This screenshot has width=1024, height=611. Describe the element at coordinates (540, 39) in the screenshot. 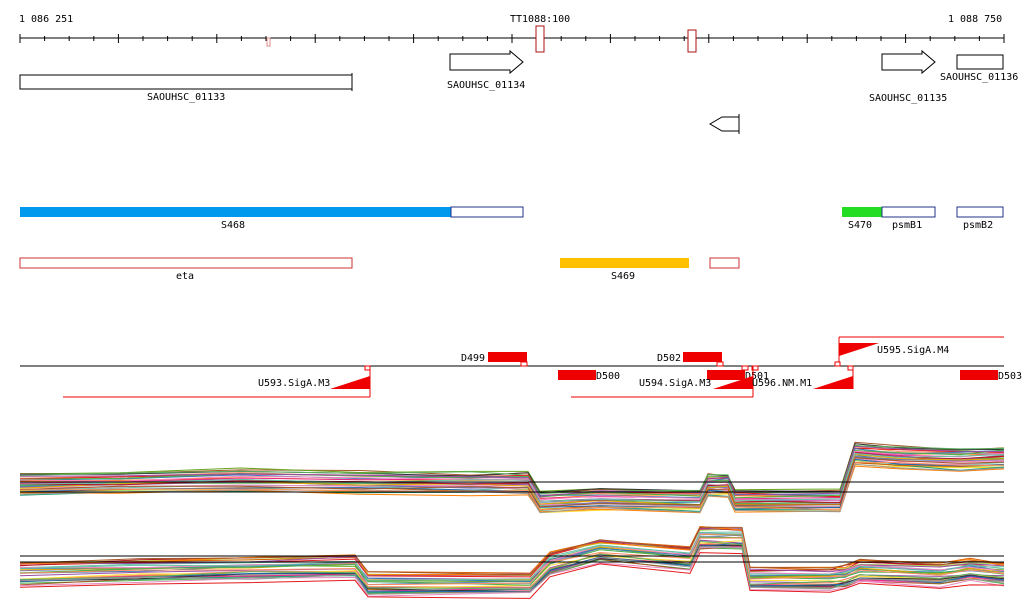

I see `terminator-marker` at that location.